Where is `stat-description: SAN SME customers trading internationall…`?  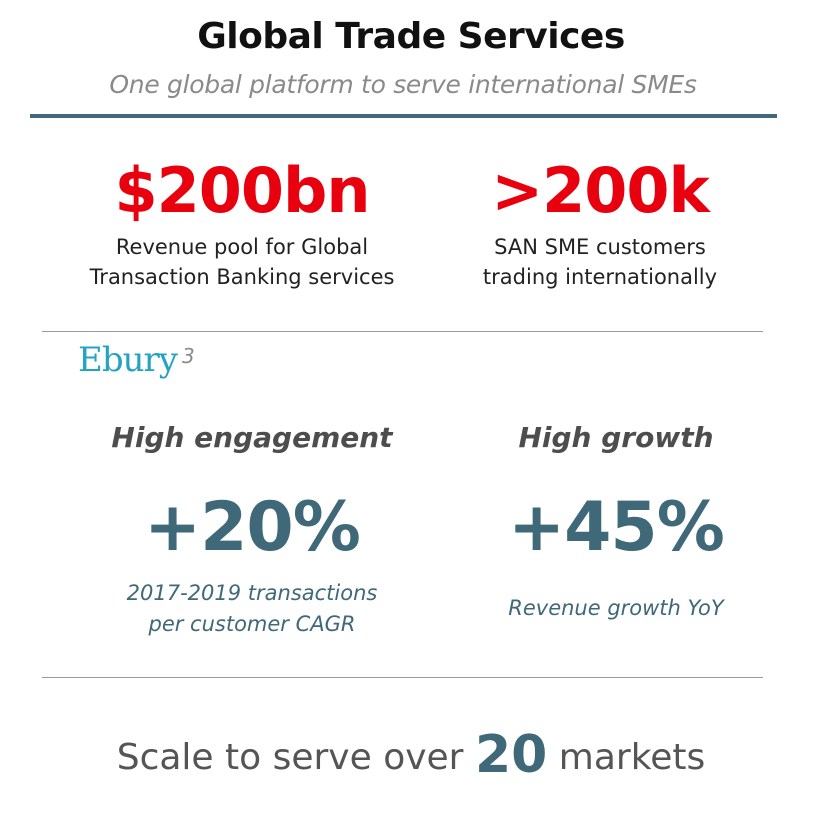
stat-description: SAN SME customers trading internationall… is located at coordinates (600, 262).